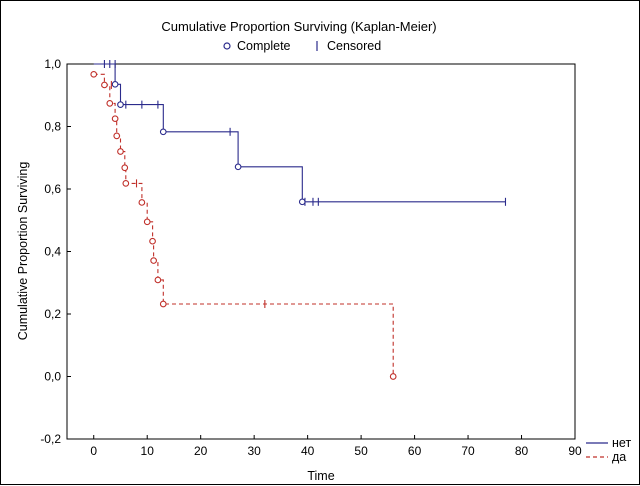 This screenshot has width=640, height=486. Describe the element at coordinates (52, 189) in the screenshot. I see `y-tick-label: 0,6` at that location.